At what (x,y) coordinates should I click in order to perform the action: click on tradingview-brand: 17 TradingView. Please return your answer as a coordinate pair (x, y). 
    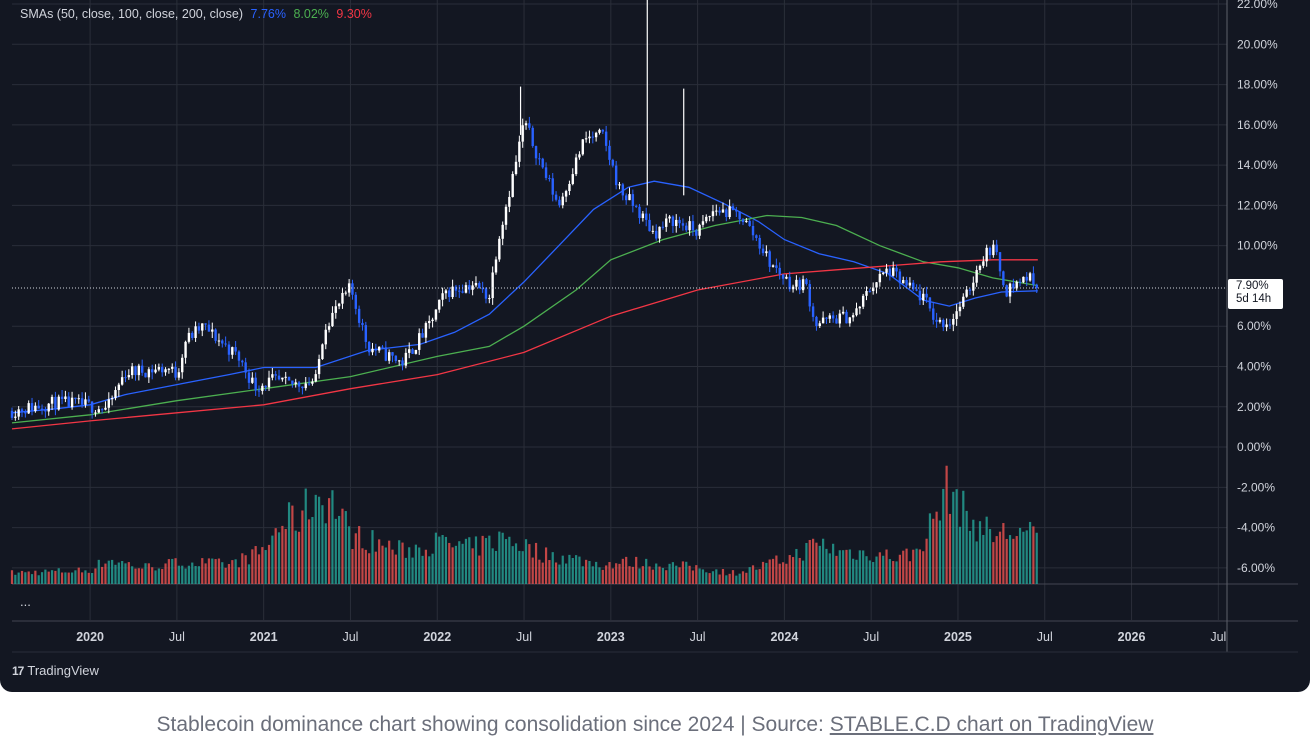
    Looking at the image, I should click on (55, 670).